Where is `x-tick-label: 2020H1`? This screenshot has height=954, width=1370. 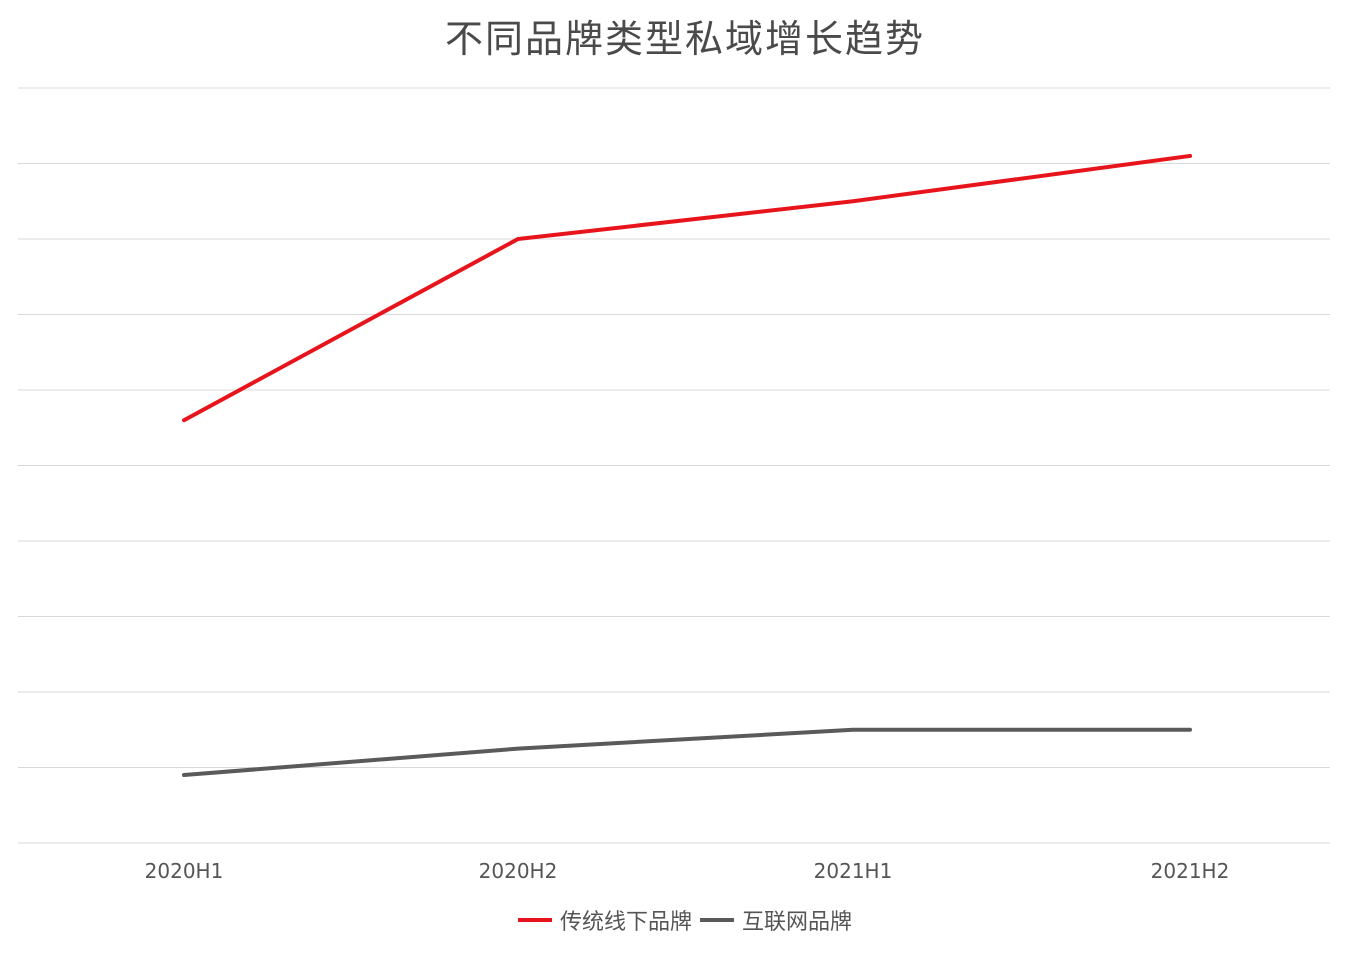 x-tick-label: 2020H1 is located at coordinates (184, 871).